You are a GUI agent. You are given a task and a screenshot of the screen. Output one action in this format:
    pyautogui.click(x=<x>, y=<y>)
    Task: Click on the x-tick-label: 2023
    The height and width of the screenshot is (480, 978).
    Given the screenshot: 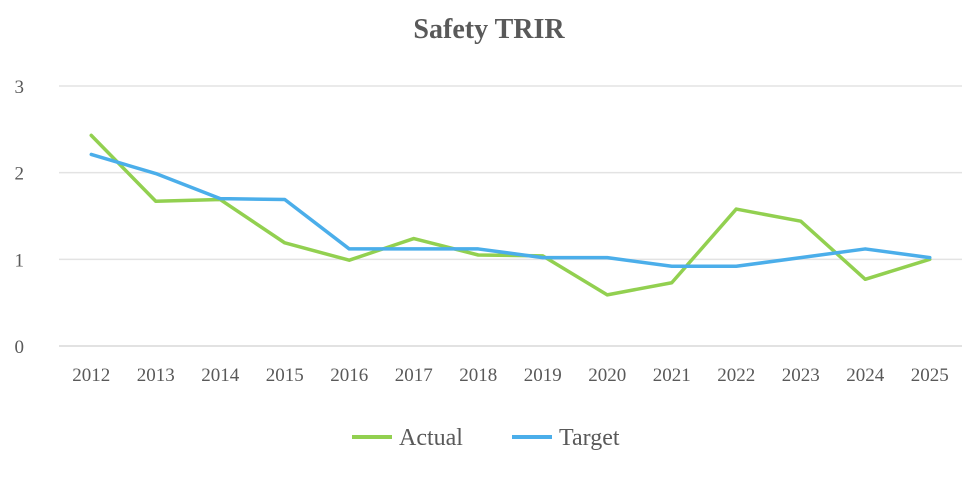 What is the action you would take?
    pyautogui.click(x=801, y=375)
    